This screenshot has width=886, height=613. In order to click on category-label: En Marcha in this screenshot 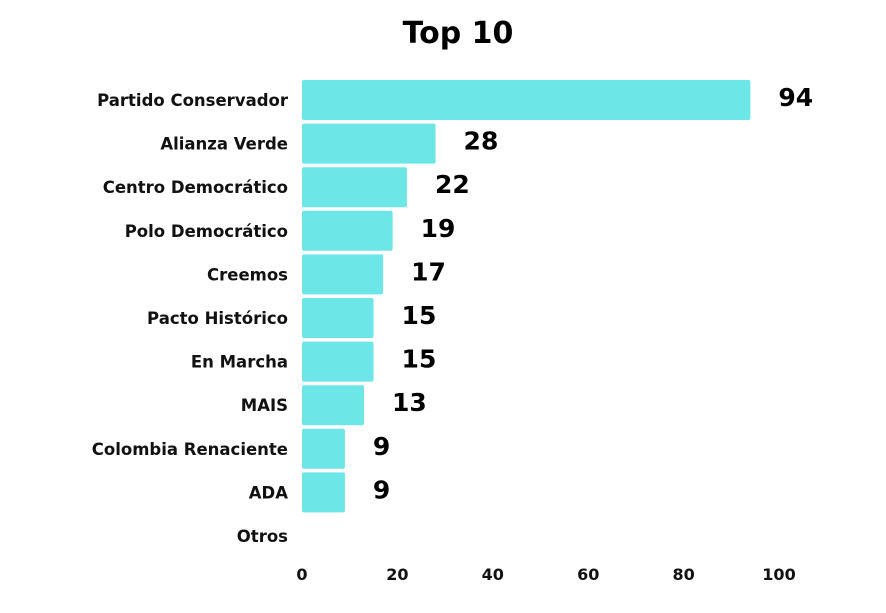, I will do `click(239, 362)`.